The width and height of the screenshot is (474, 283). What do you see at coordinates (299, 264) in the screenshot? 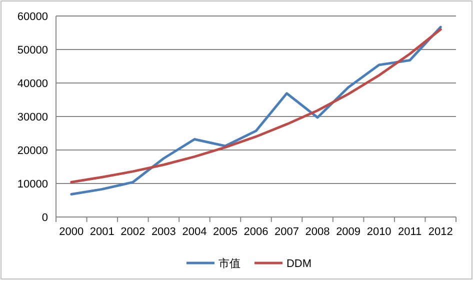
I see `legend-label: DDM` at bounding box center [299, 264].